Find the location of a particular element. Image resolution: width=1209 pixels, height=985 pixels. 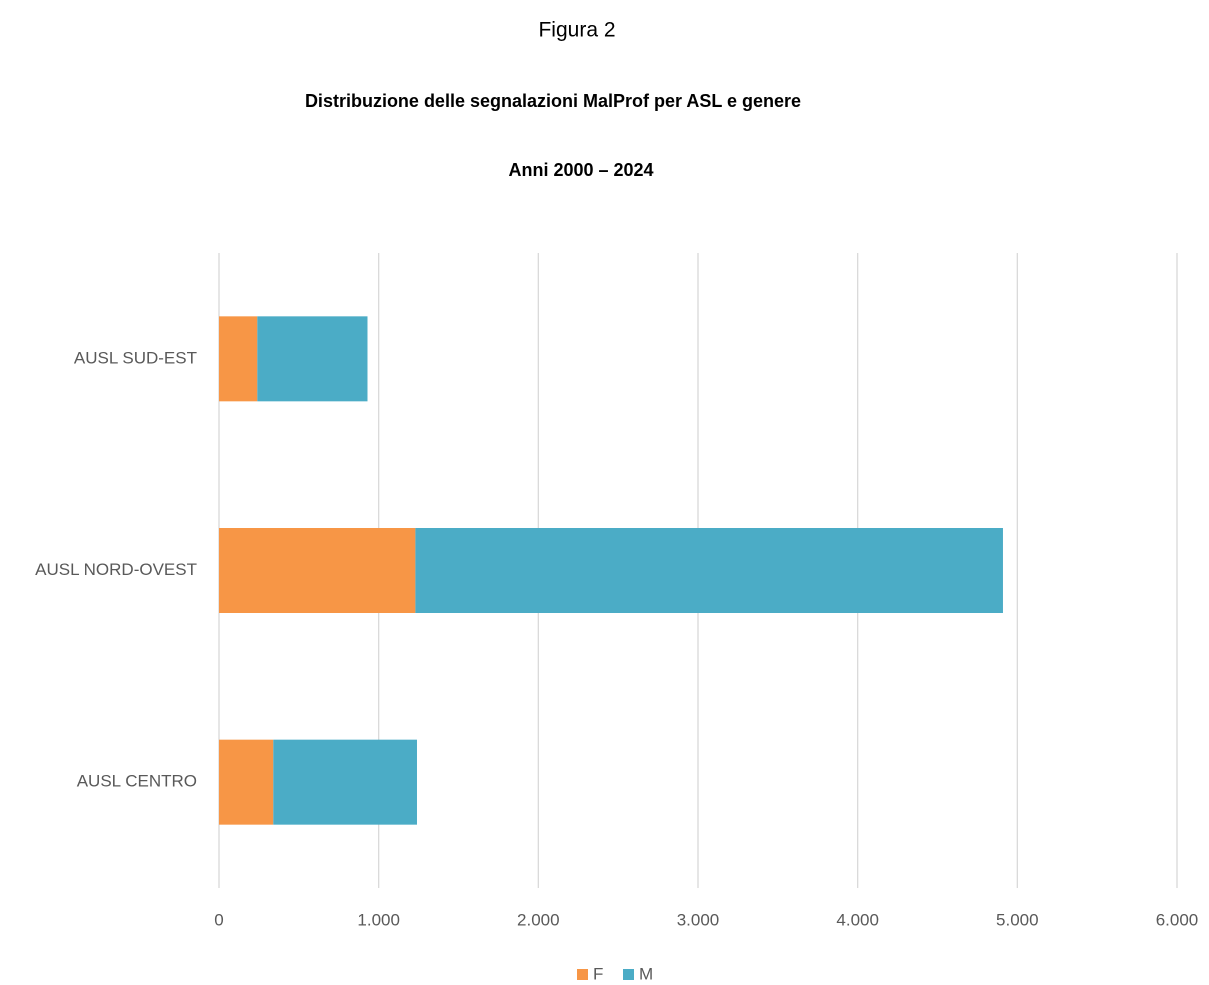

legend-label: F is located at coordinates (598, 973).